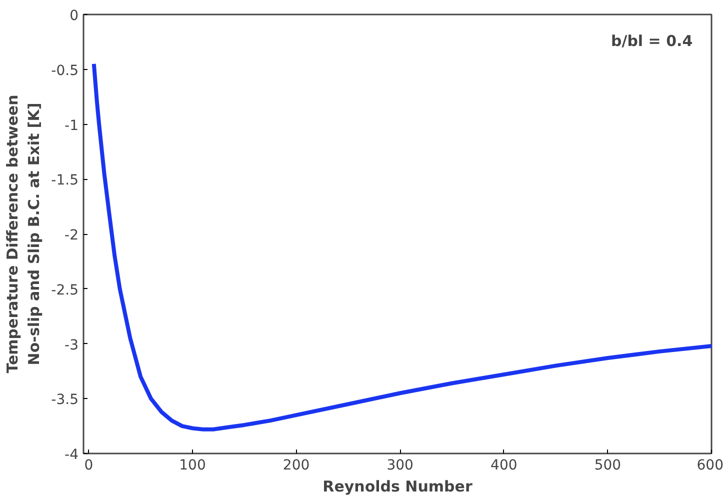  Describe the element at coordinates (65, 70) in the screenshot. I see `y-tick-label: -0.5` at that location.